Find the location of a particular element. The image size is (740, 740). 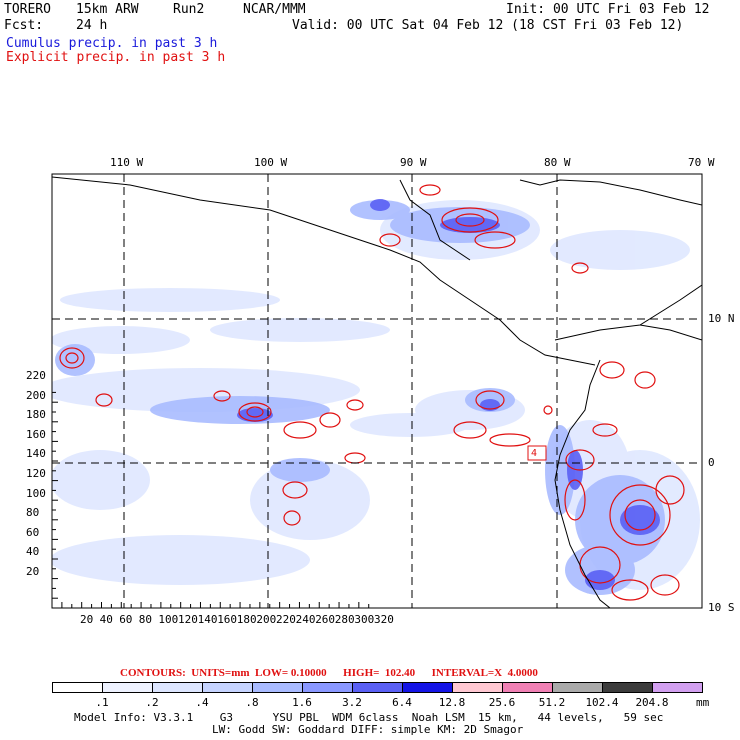

lon-label-110w: 110 W is located at coordinates (127, 162).